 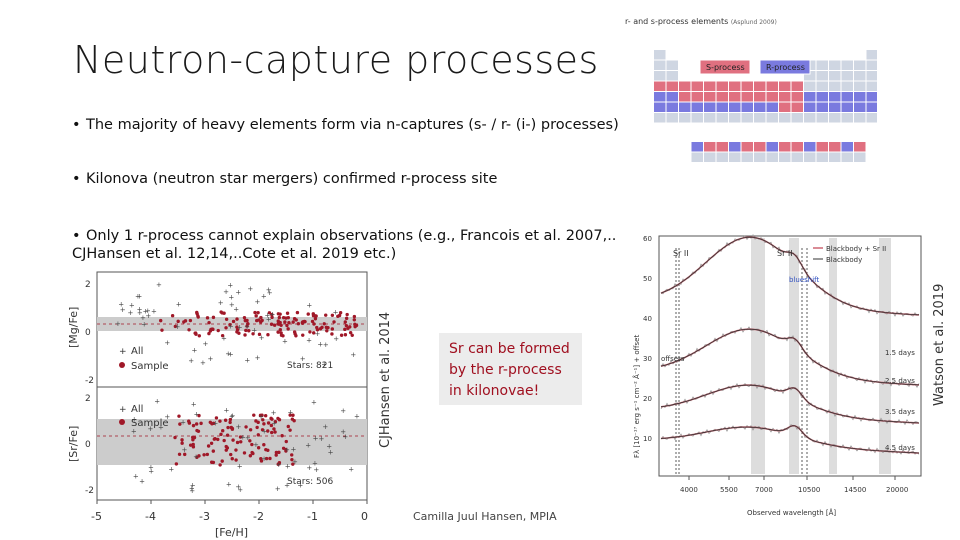 I want to click on spectrum-y-tick-label: 50, so click(x=647, y=279).